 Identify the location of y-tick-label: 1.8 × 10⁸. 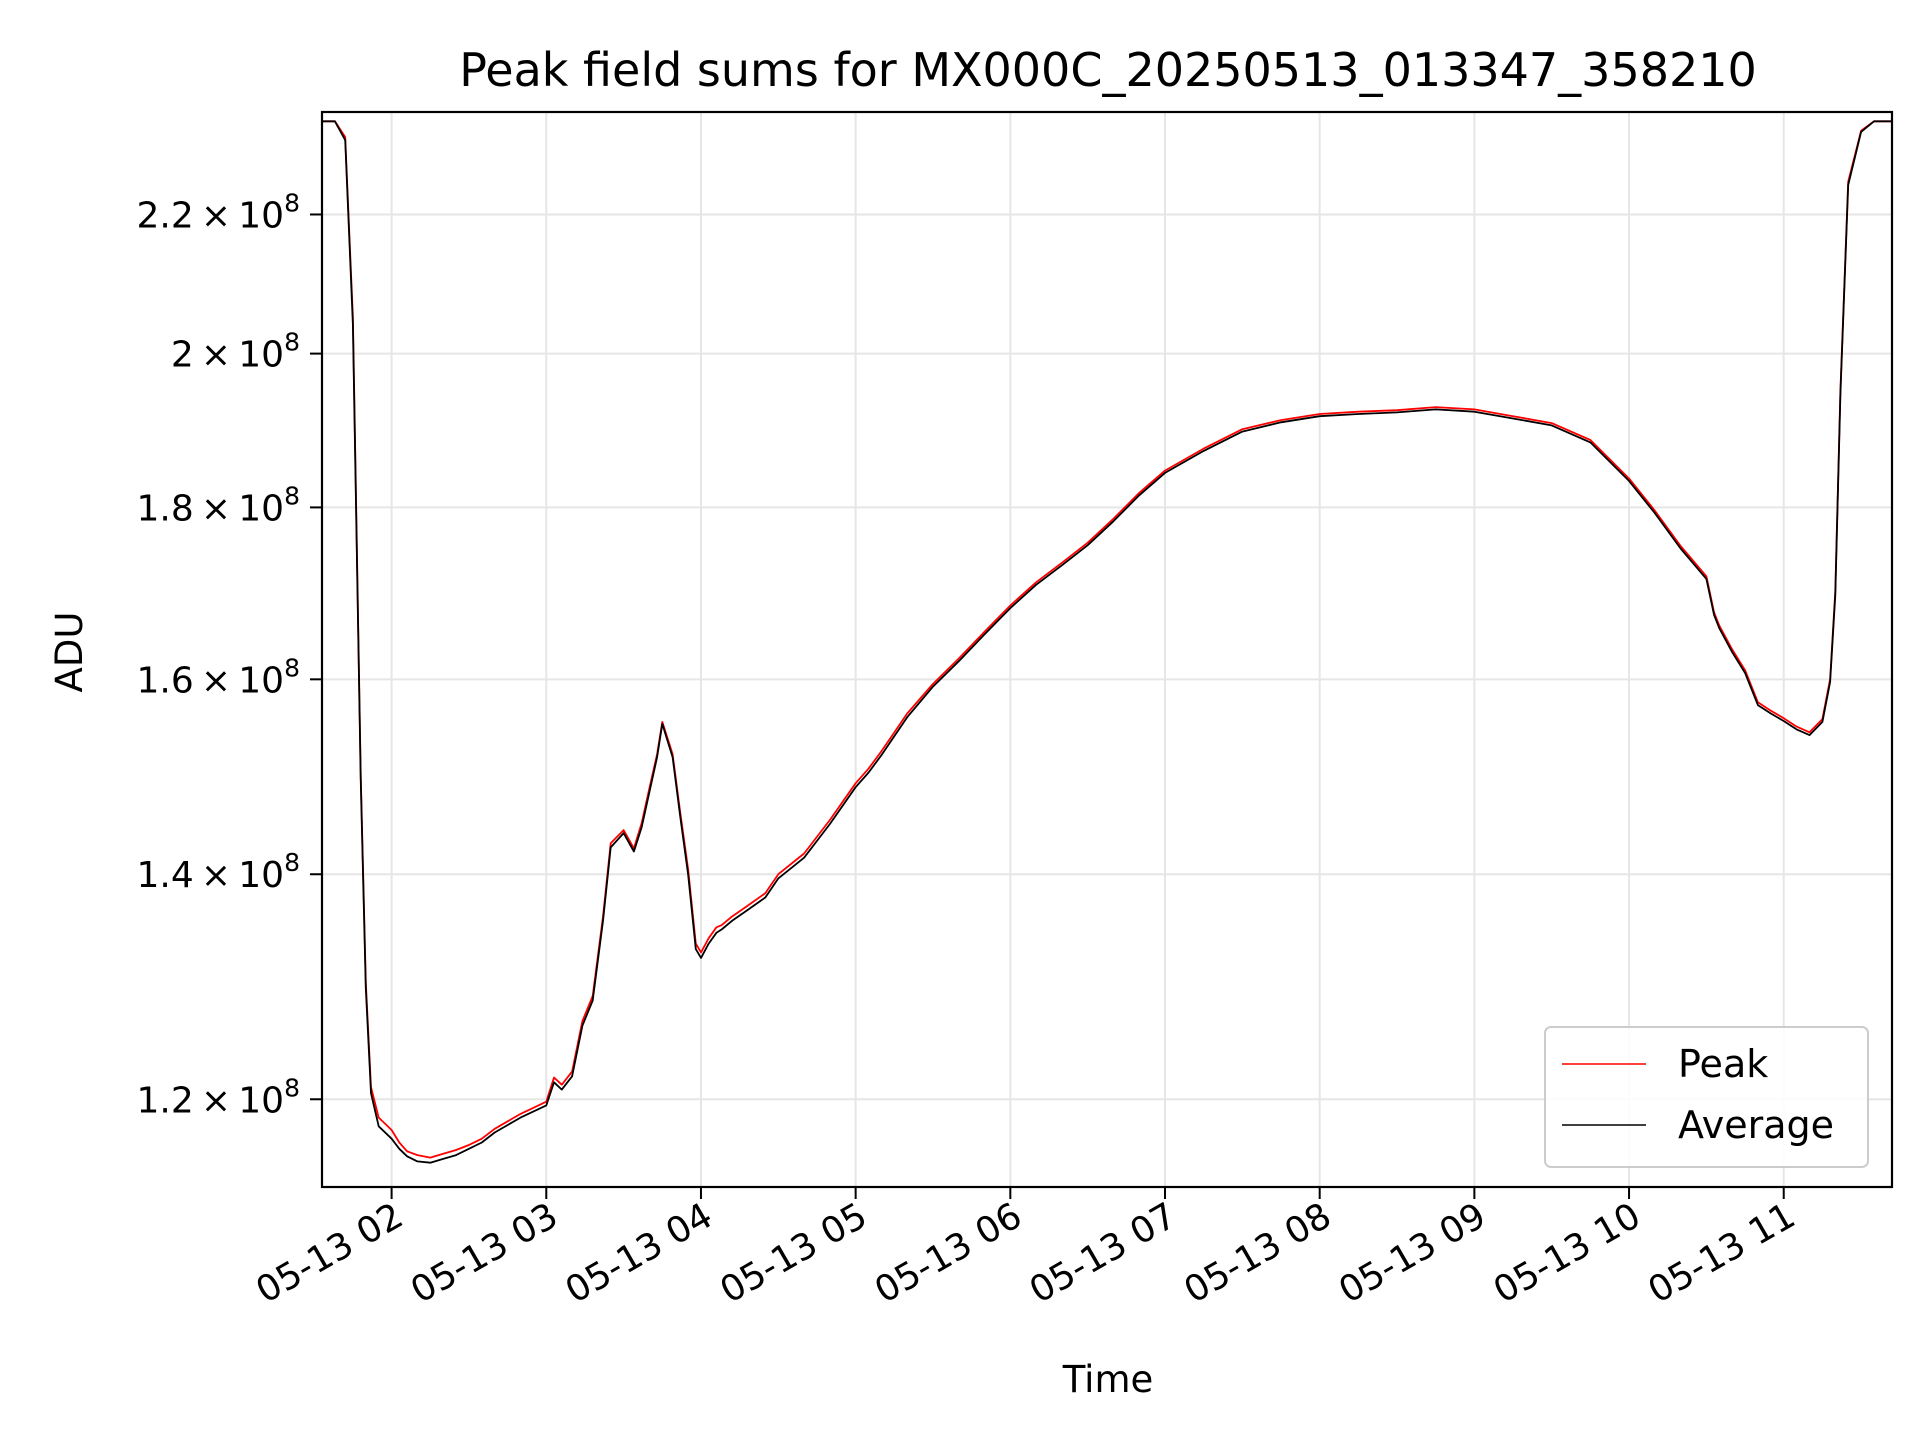
(218, 505).